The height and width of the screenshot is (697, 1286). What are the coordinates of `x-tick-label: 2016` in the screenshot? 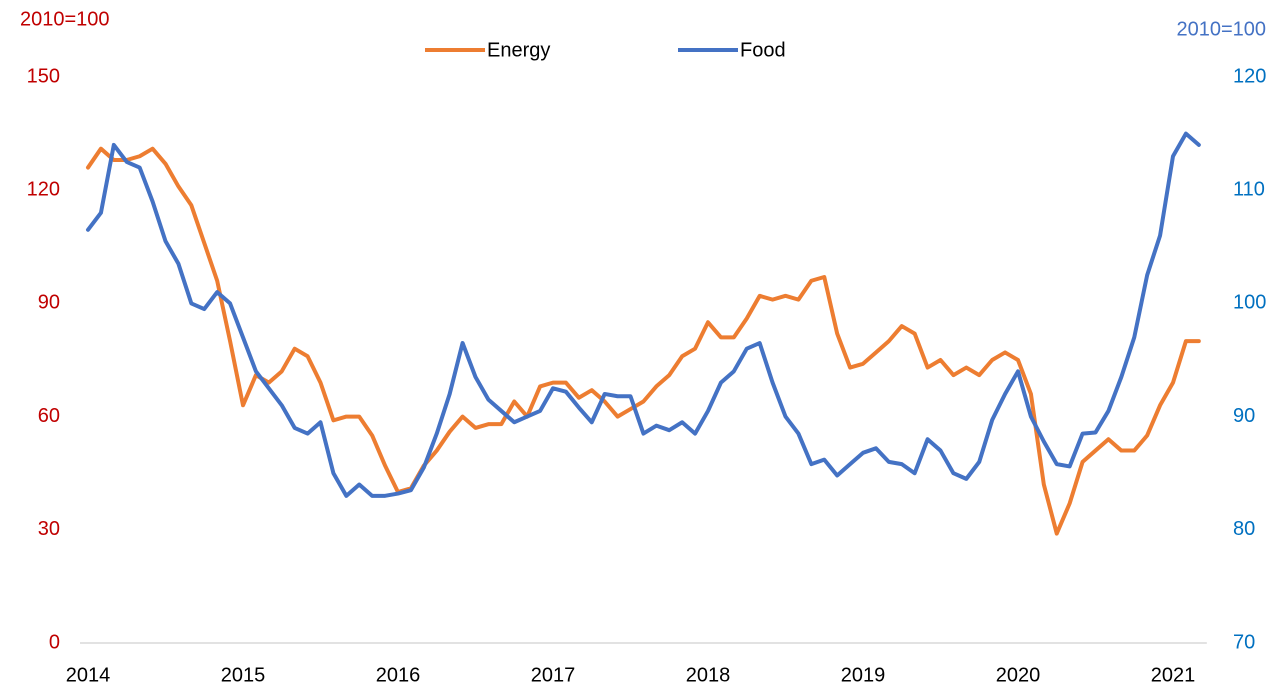 It's located at (398, 675).